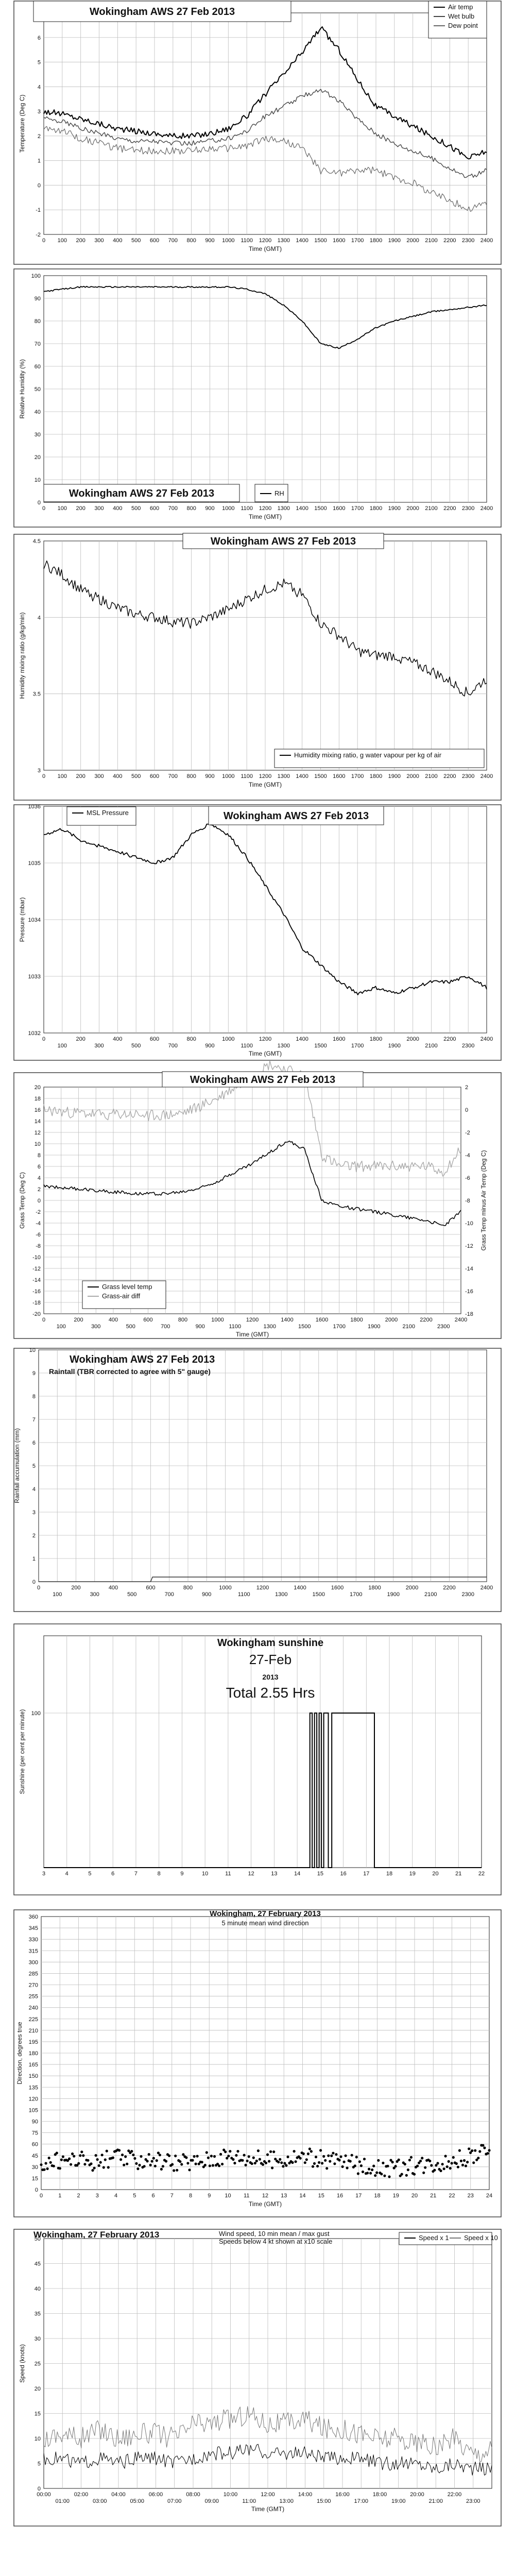 The image size is (515, 2576). I want to click on y-axis-label: Temperature (Deg C), so click(22, 124).